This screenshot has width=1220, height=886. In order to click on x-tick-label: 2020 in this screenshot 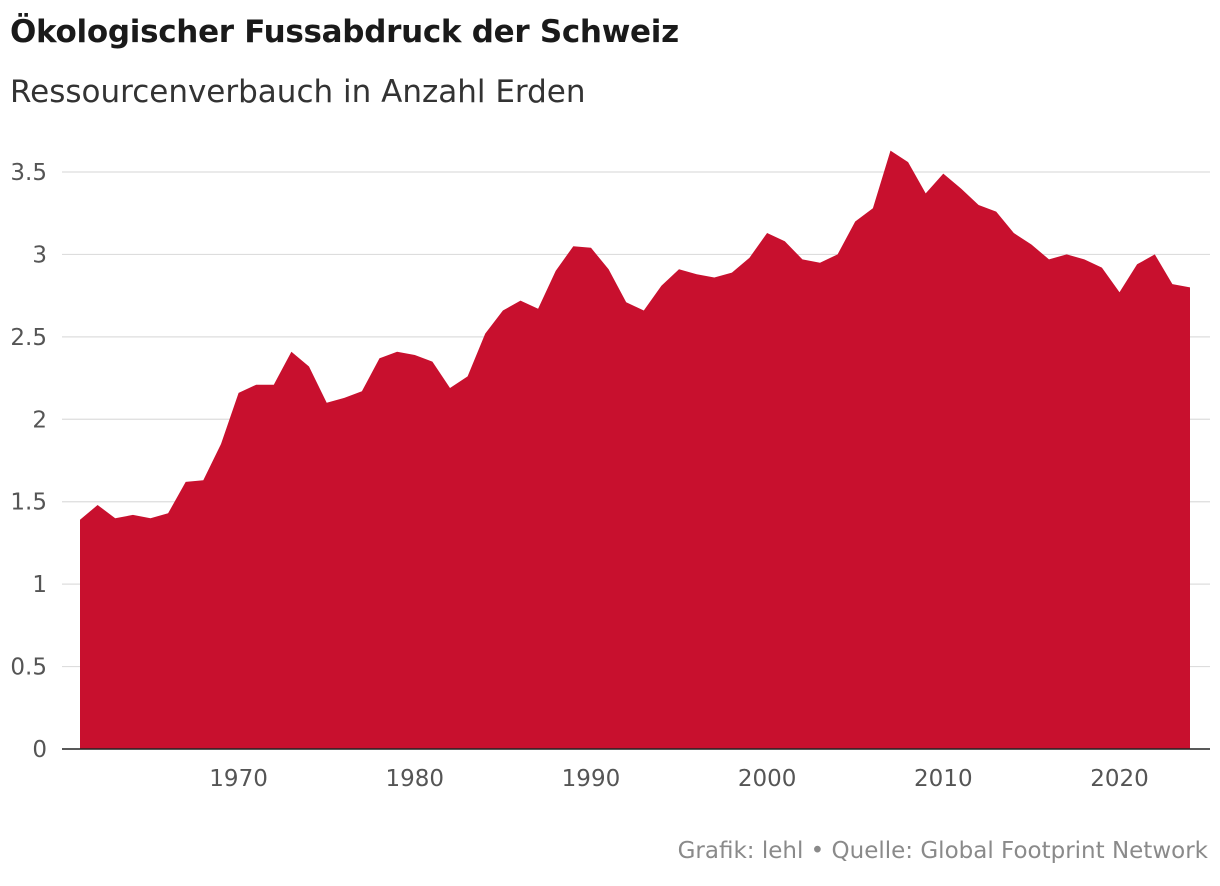, I will do `click(1119, 779)`.